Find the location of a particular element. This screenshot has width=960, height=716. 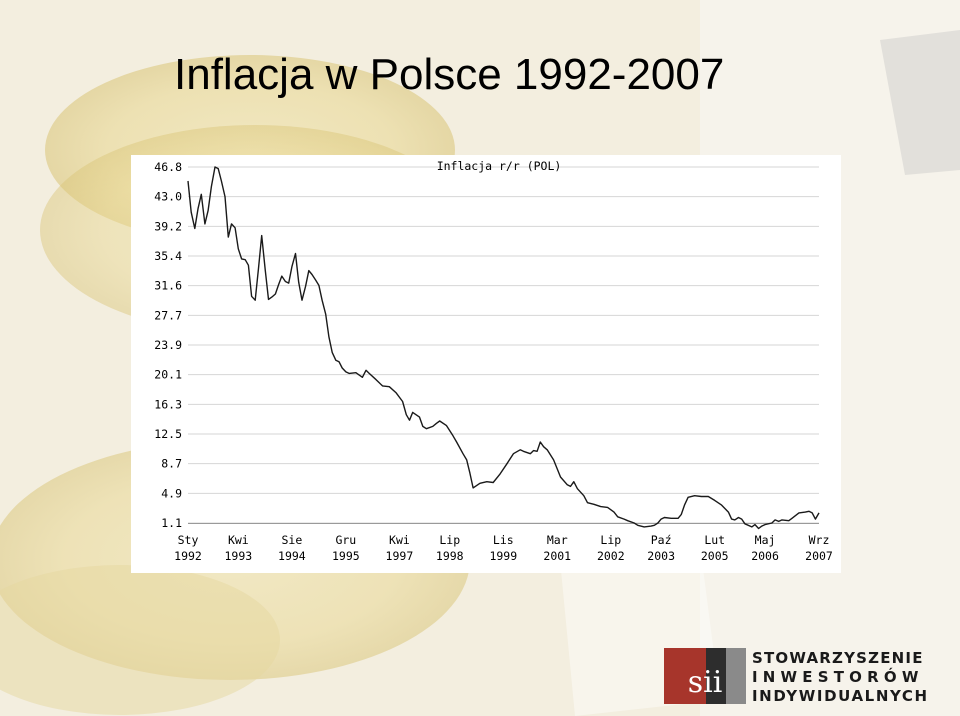

y-tick-label: 20.1 is located at coordinates (168, 375).